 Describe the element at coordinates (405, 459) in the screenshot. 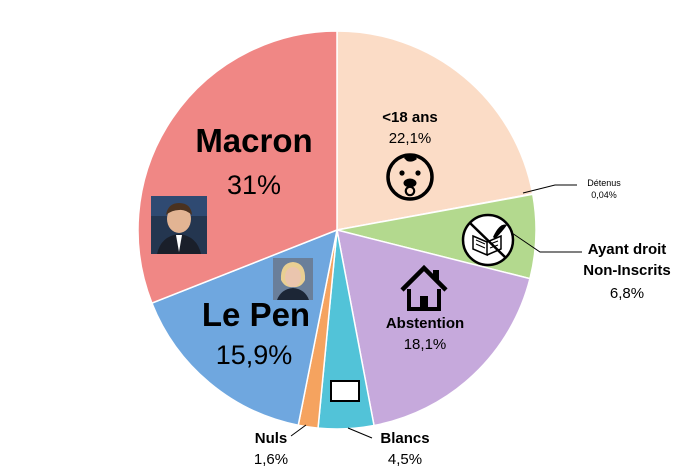

I see `slice-value-blancs: 4,5%` at that location.